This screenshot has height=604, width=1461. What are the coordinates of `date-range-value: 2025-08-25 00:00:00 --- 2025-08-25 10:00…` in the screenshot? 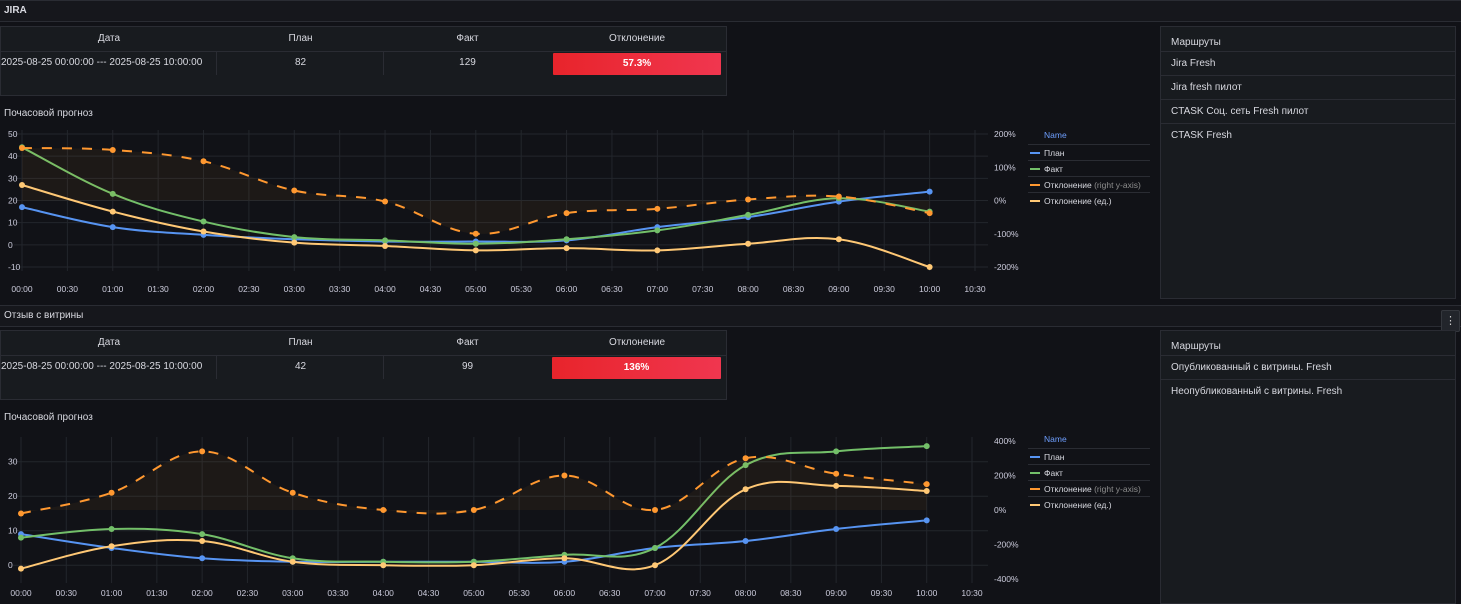 It's located at (102, 62).